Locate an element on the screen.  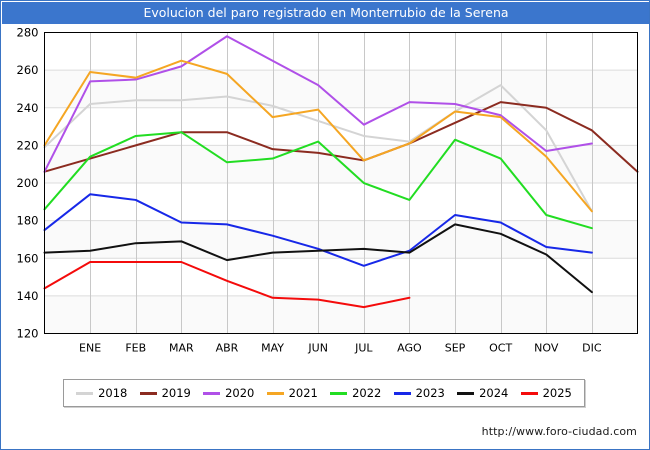
legend-item-label: 2020 is located at coordinates (240, 393).